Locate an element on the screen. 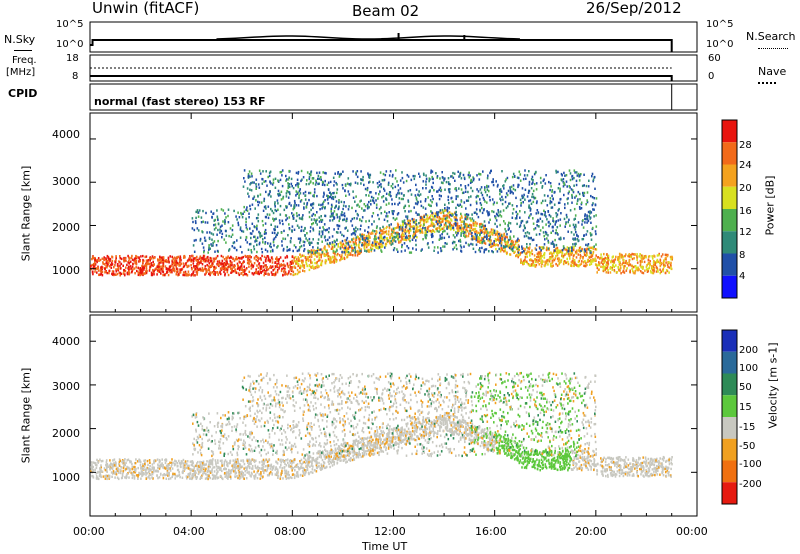 The height and width of the screenshot is (554, 800). power-scatter is located at coordinates (382, 223).